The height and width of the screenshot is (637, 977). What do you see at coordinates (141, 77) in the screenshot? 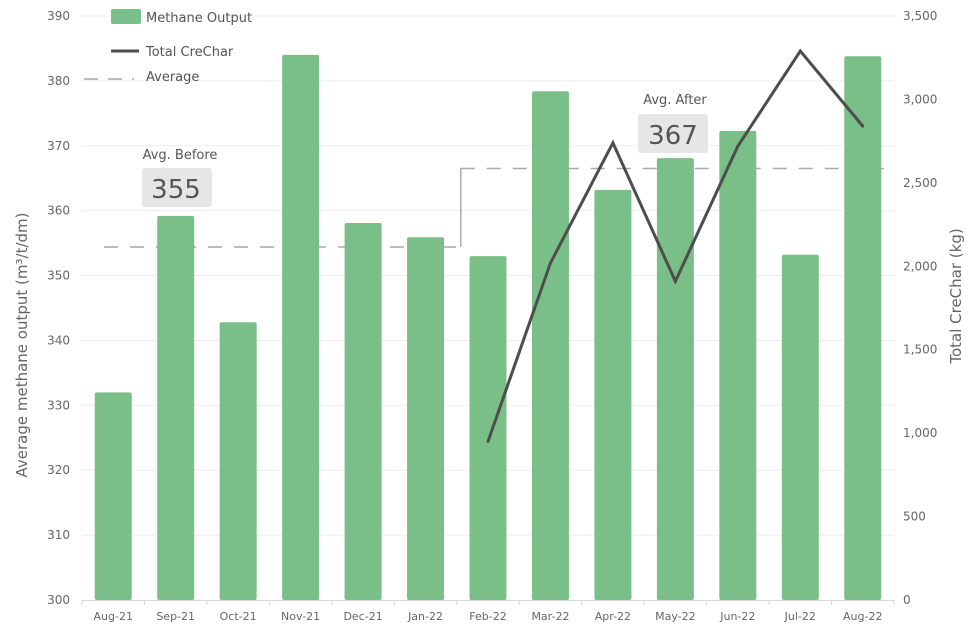
I see `legend-item-average: Average` at bounding box center [141, 77].